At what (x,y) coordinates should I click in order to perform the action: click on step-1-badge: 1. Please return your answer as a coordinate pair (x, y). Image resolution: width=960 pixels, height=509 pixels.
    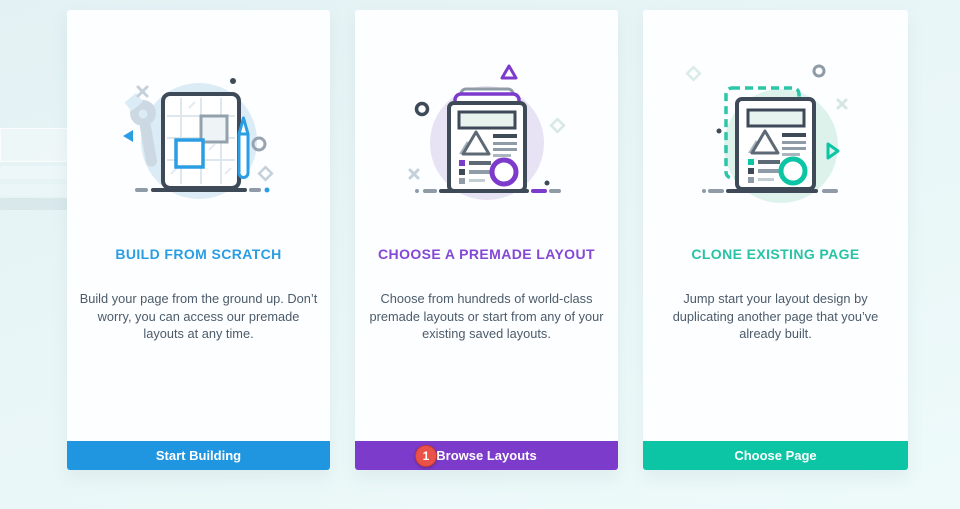
    Looking at the image, I should click on (426, 455).